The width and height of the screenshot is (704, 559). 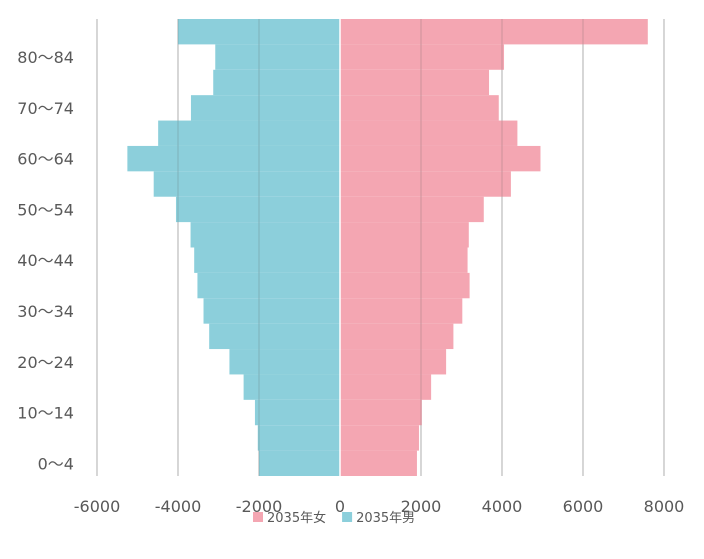 I want to click on legend-item-male: 2035年男, so click(x=378, y=518).